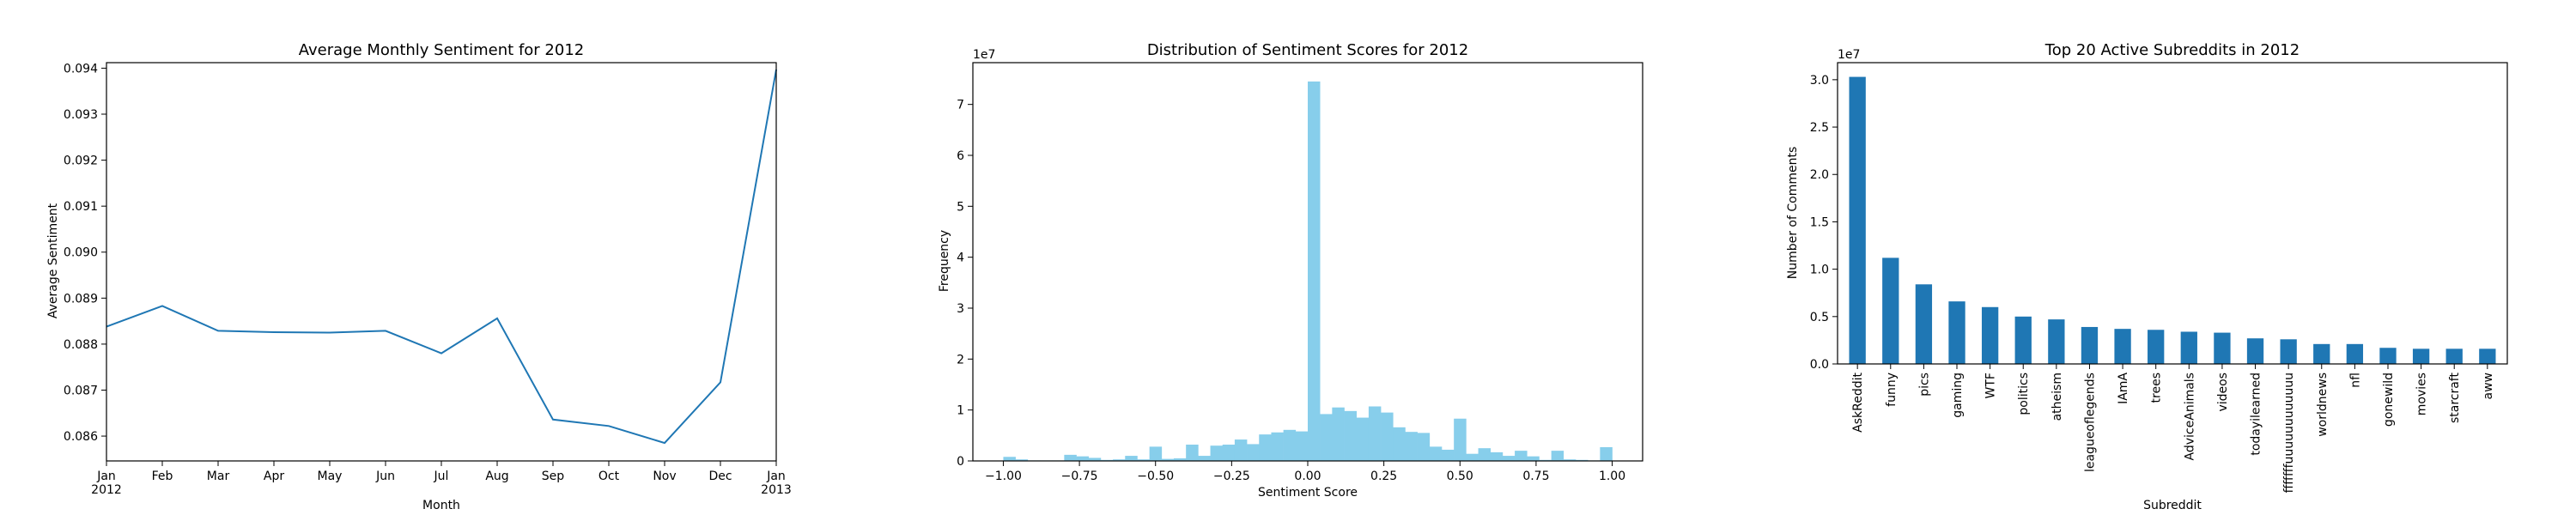 This screenshot has width=2576, height=515. Describe the element at coordinates (961, 207) in the screenshot. I see `y-tick-label: 5` at that location.